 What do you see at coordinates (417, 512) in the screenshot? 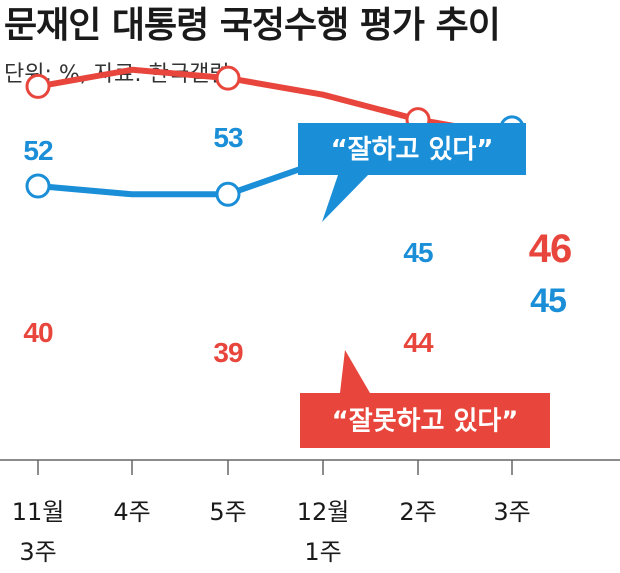
I see `x-tick-label: 2주` at bounding box center [417, 512].